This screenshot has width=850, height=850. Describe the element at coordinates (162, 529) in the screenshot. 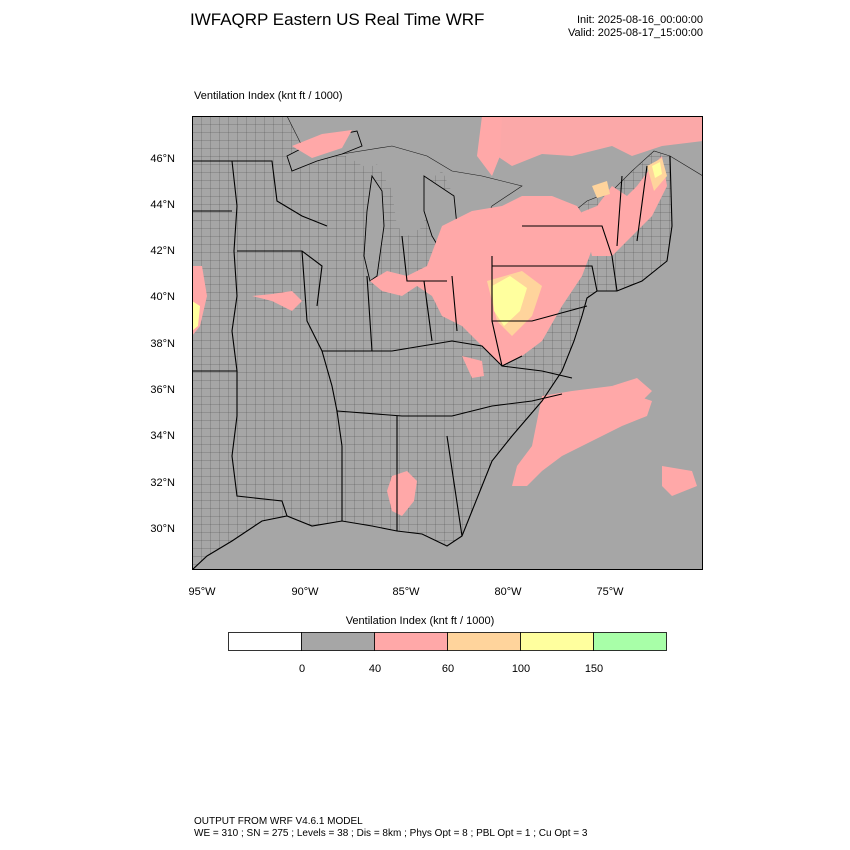

I see `lat-label: 30°N` at that location.